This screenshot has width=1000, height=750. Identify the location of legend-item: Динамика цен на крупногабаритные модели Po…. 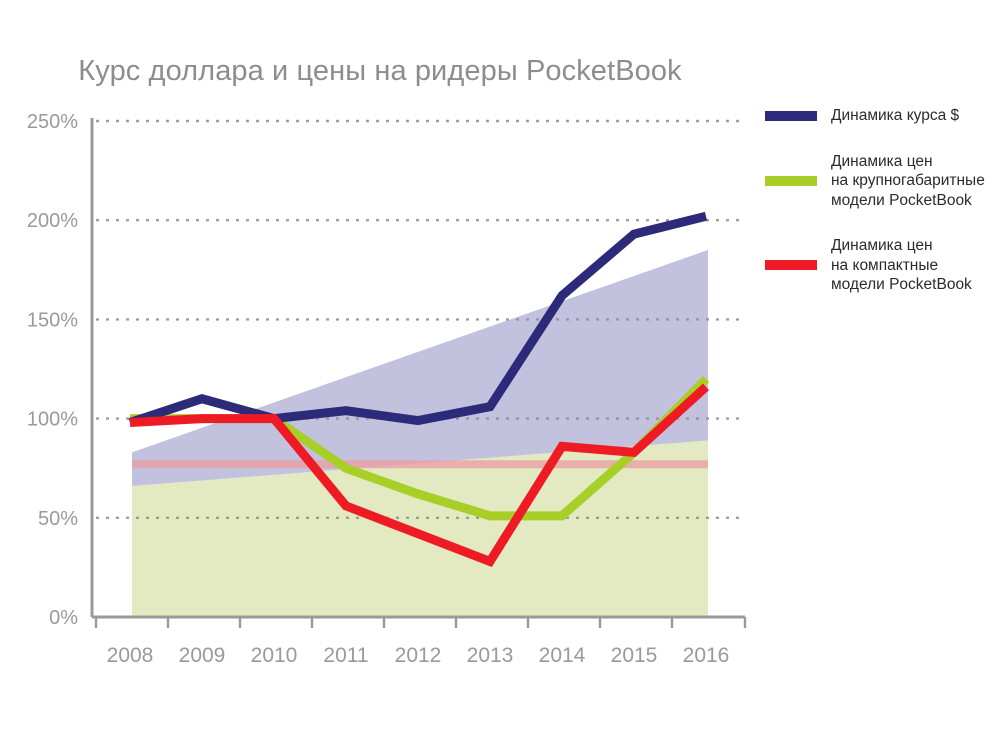
(882, 181).